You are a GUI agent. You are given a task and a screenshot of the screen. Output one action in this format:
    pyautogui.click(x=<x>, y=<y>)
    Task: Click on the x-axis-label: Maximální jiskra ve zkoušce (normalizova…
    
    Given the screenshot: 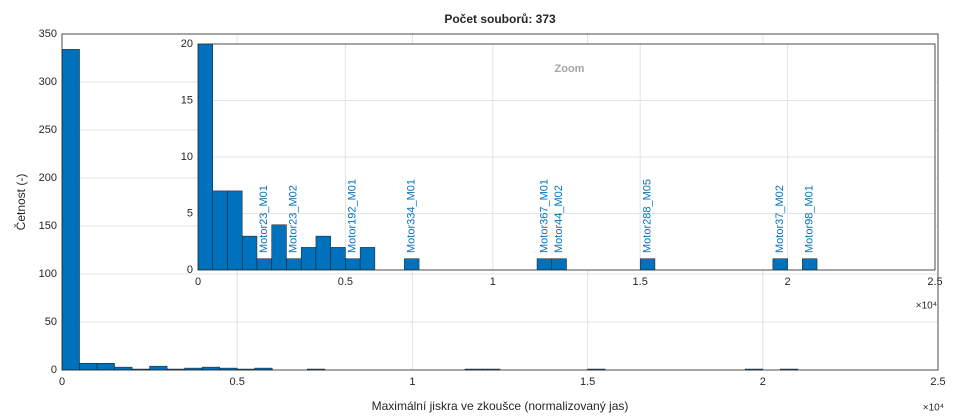 What is the action you would take?
    pyautogui.click(x=500, y=406)
    